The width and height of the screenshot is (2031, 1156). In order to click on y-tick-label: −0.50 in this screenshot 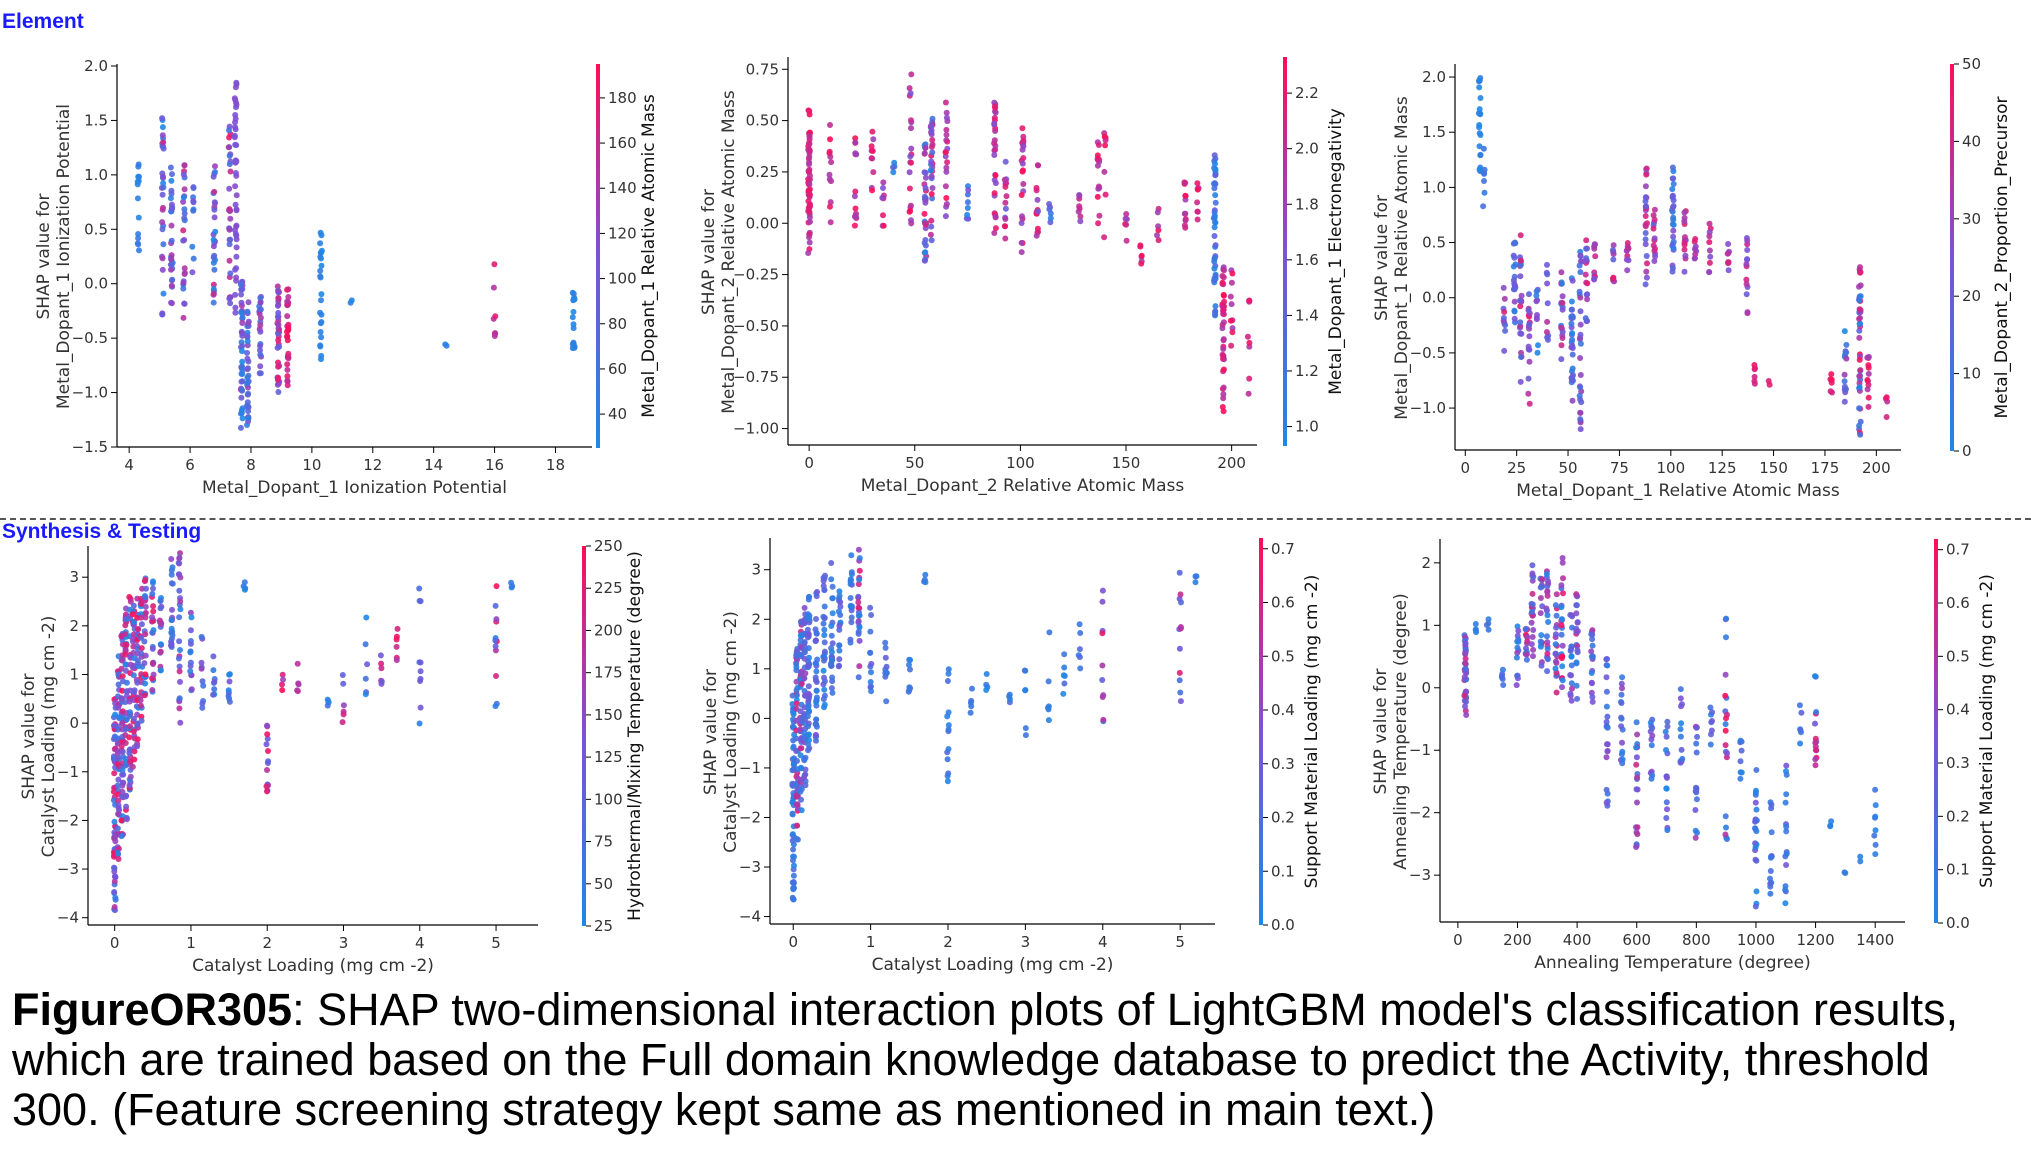, I will do `click(756, 326)`.